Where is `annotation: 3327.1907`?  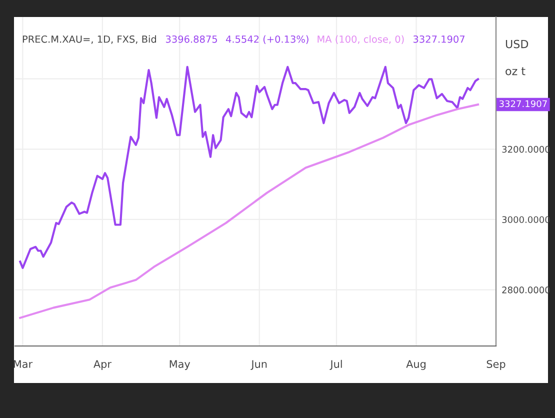
annotation: 3327.1907 is located at coordinates (438, 39).